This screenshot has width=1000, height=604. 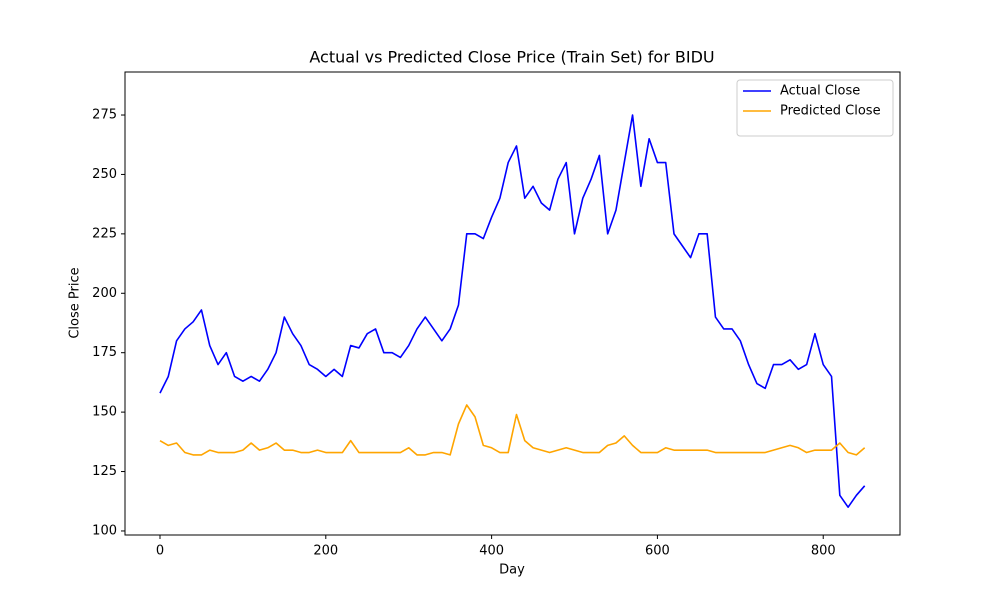 What do you see at coordinates (830, 111) in the screenshot?
I see `legend-label: Predicted Close` at bounding box center [830, 111].